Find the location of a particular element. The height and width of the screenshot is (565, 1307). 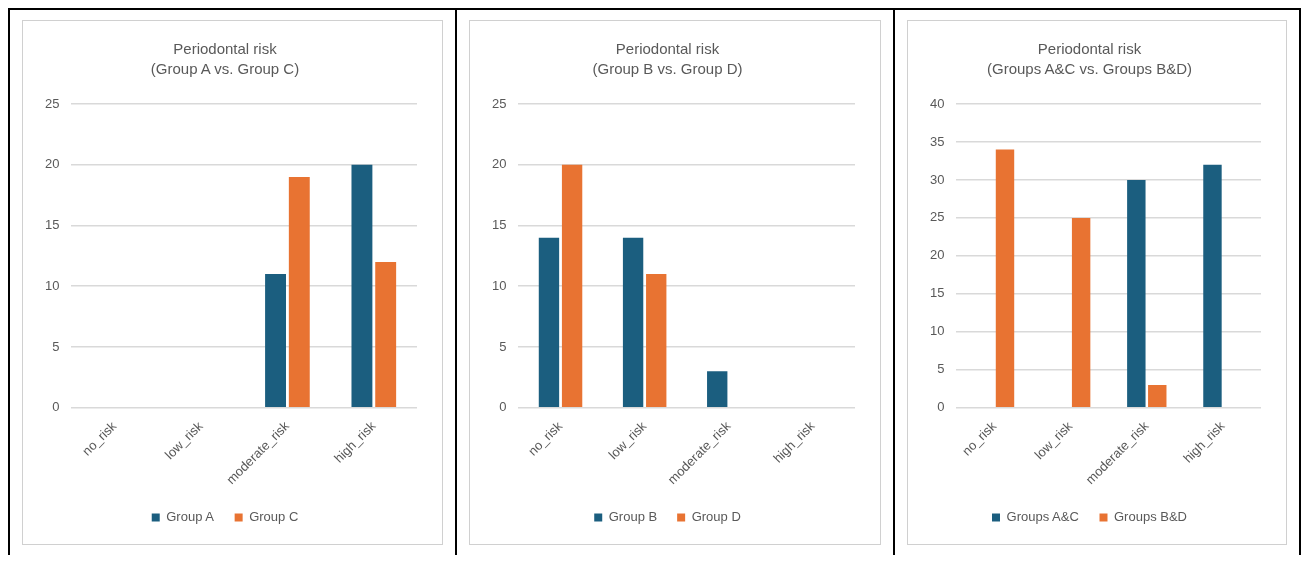

y-tick-label: 40 is located at coordinates (937, 103).